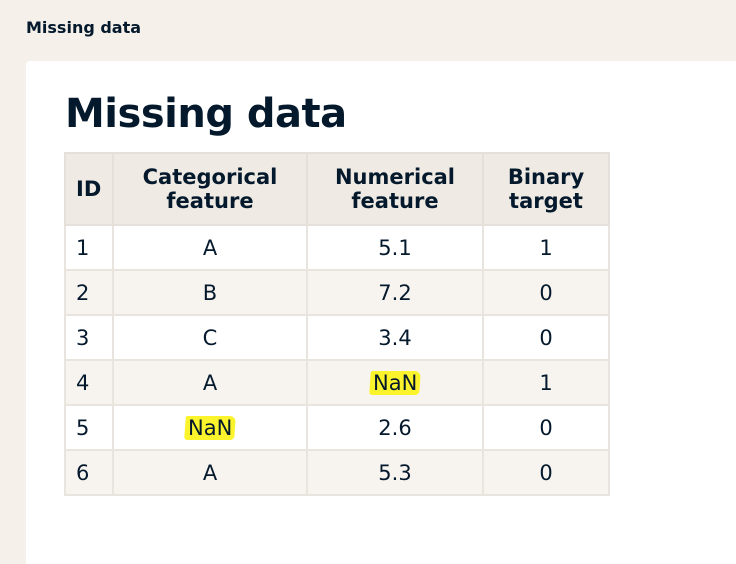 This screenshot has width=736, height=564. I want to click on header-categorical-feature: Categorical feature, so click(210, 189).